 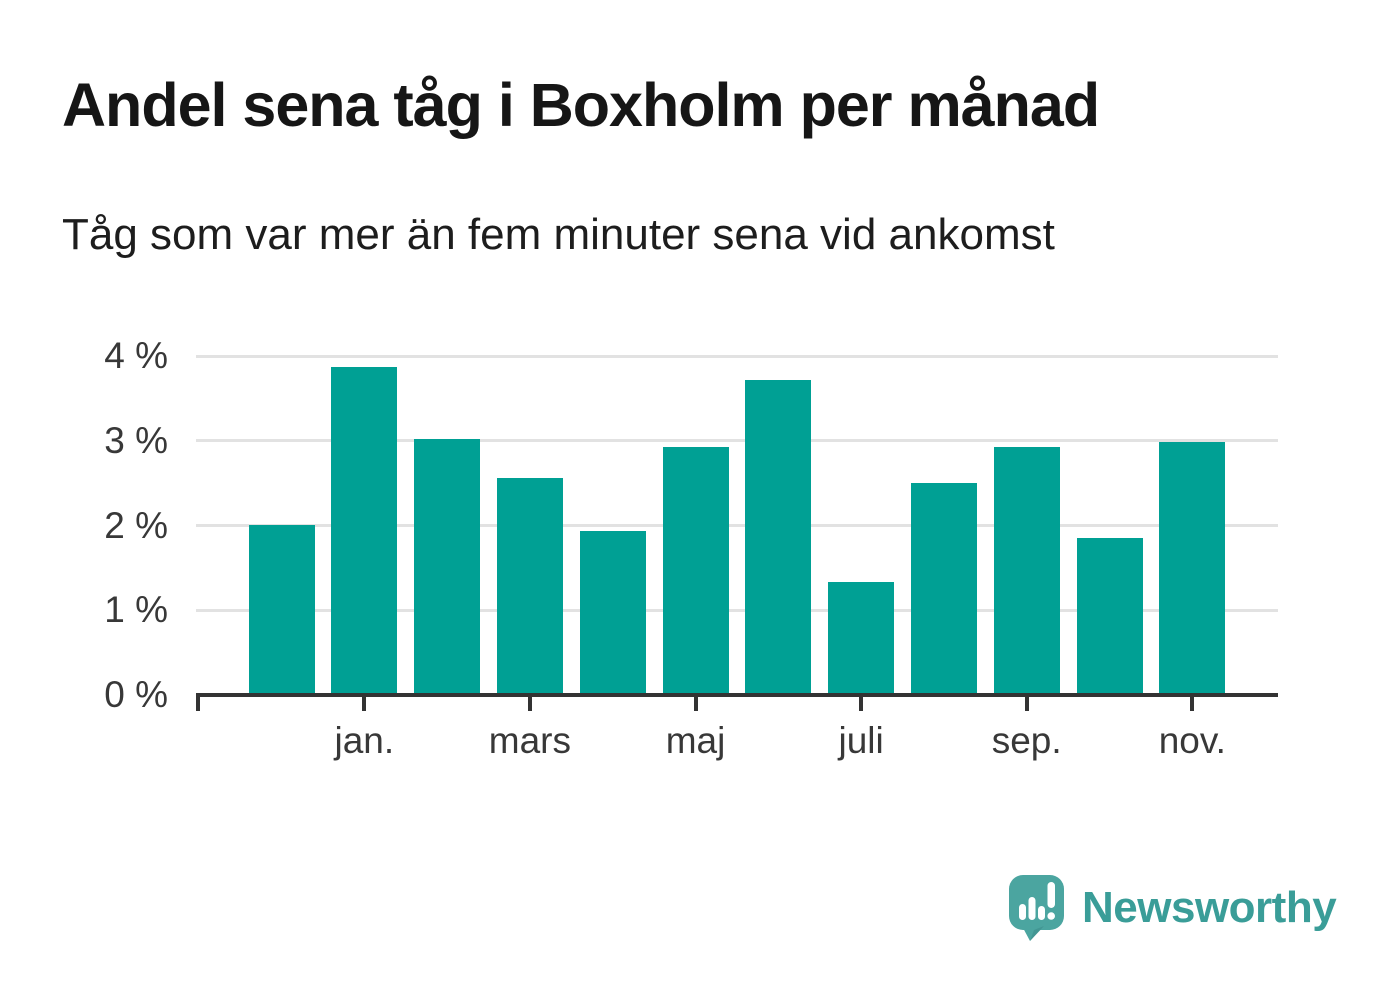 I want to click on x-tick-label: nov., so click(x=1192, y=740).